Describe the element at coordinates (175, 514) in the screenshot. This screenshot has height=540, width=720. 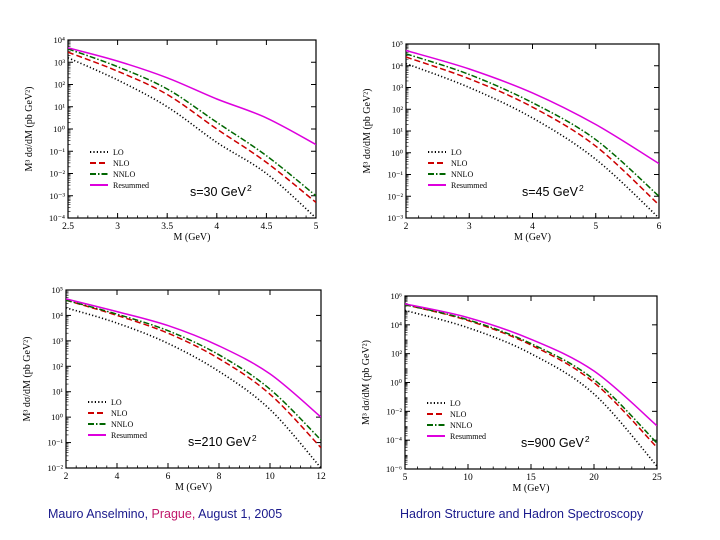
I see `footer-place: Prague,` at that location.